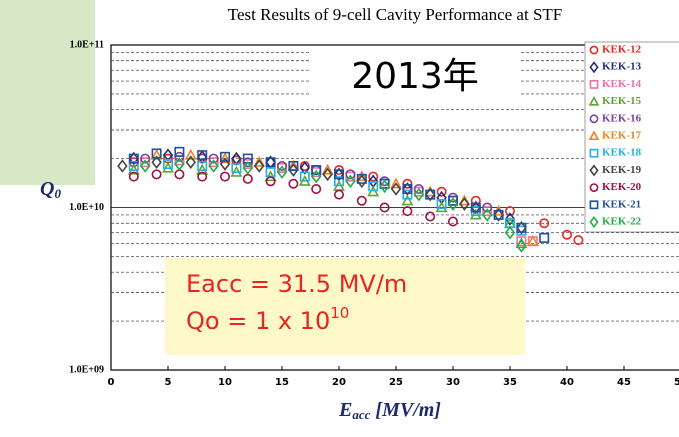  What do you see at coordinates (258, 321) in the screenshot?
I see `note-text: Qo = 1 x 10` at bounding box center [258, 321].